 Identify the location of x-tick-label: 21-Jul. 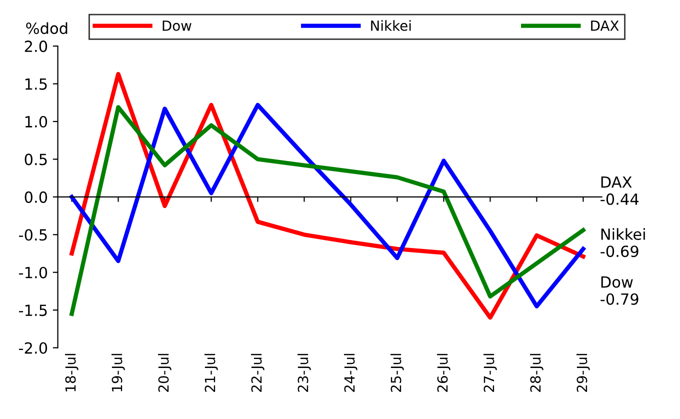
(211, 373).